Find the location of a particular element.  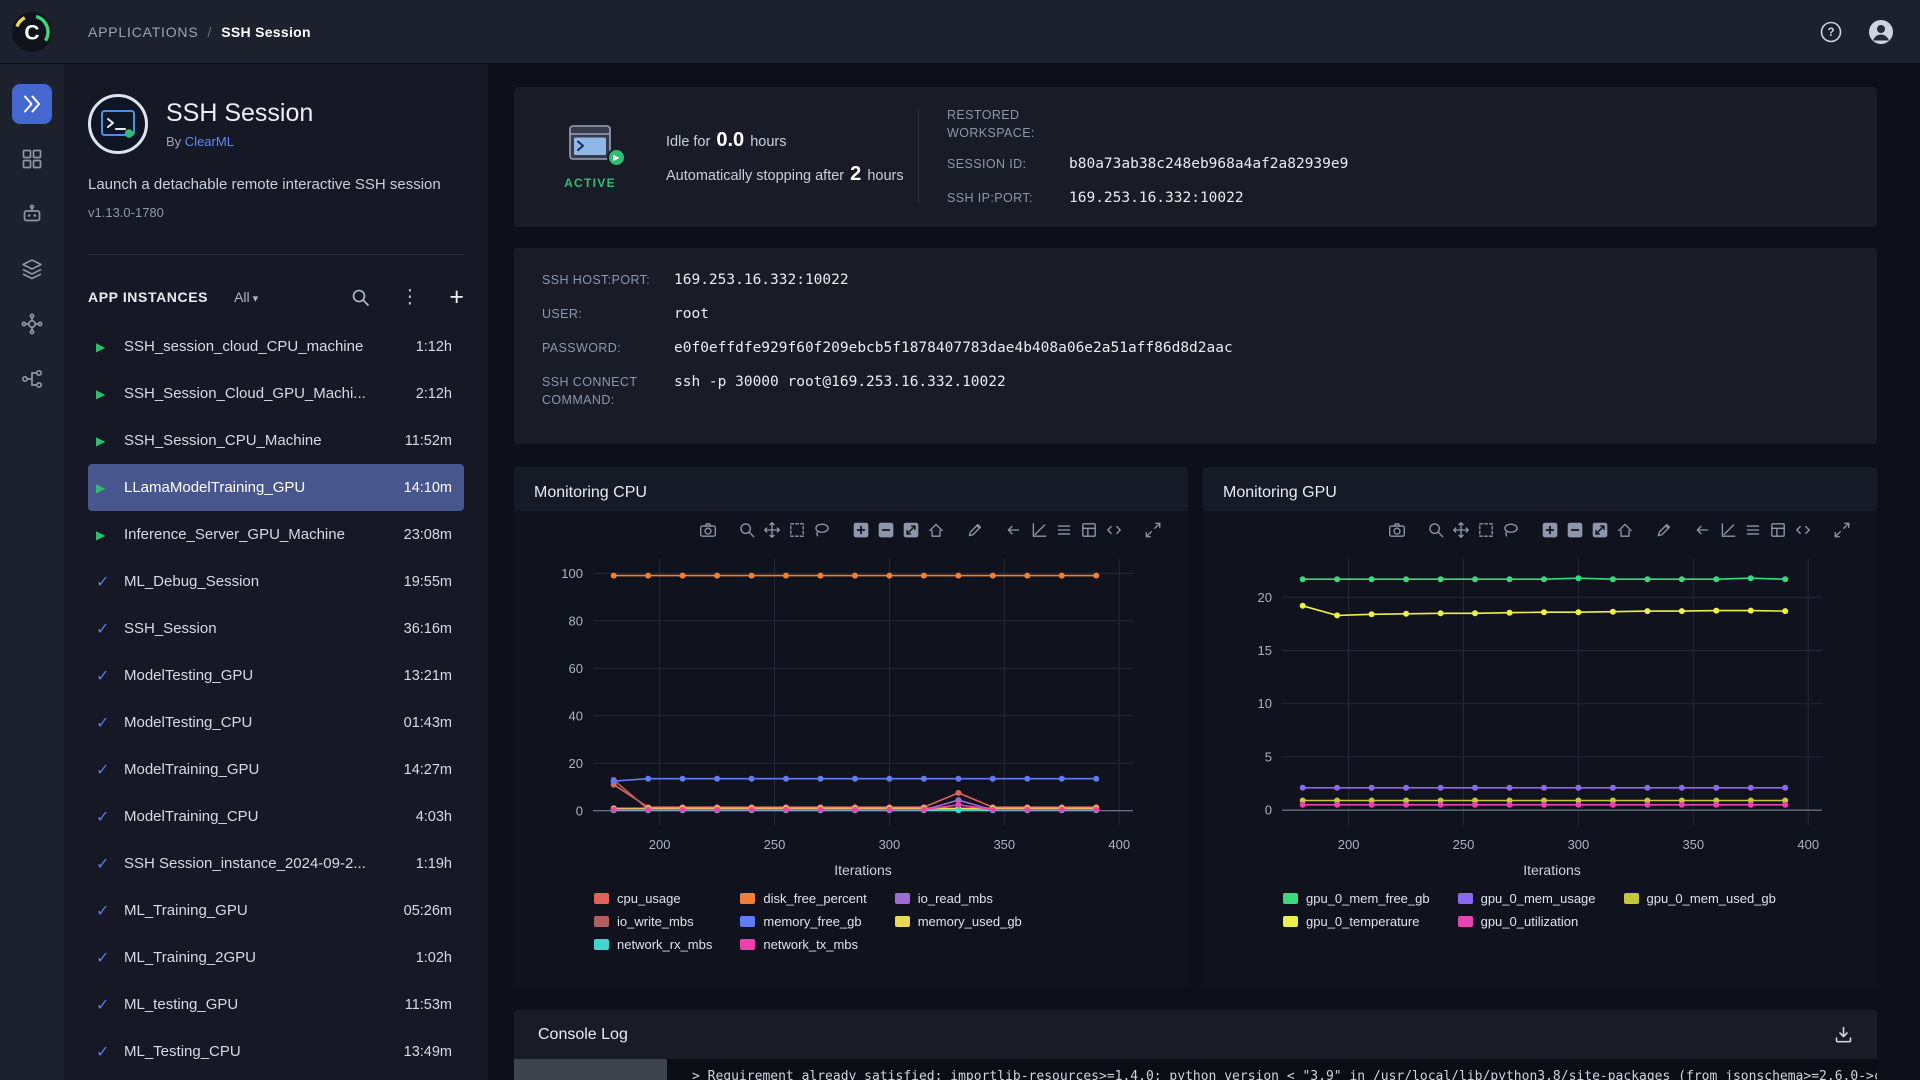

download-log-icon is located at coordinates (1843, 1034).